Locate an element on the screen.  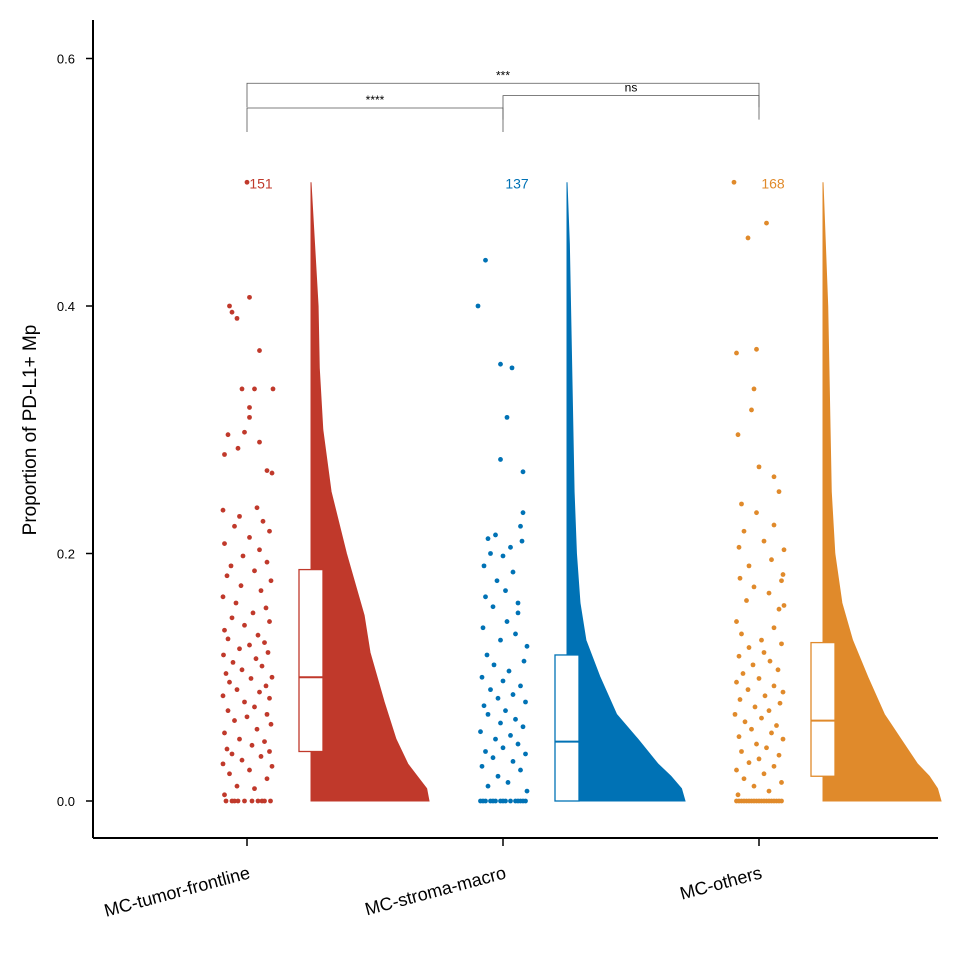
significance-label: ns is located at coordinates (631, 88).